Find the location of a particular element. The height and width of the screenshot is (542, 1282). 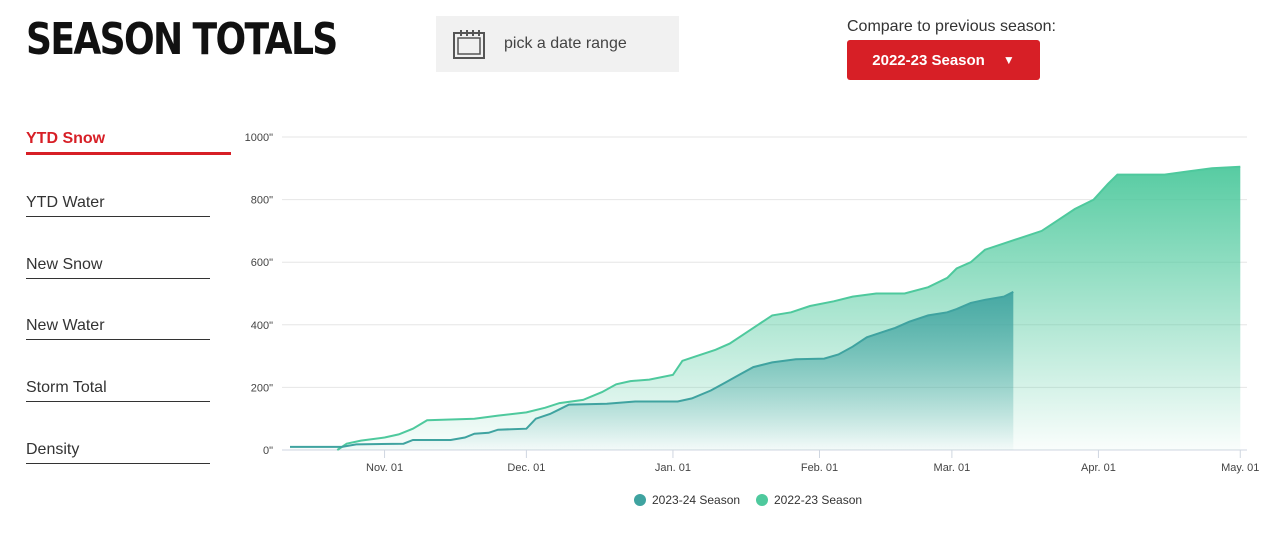

x-tick-label: Jan. 01 is located at coordinates (673, 468).